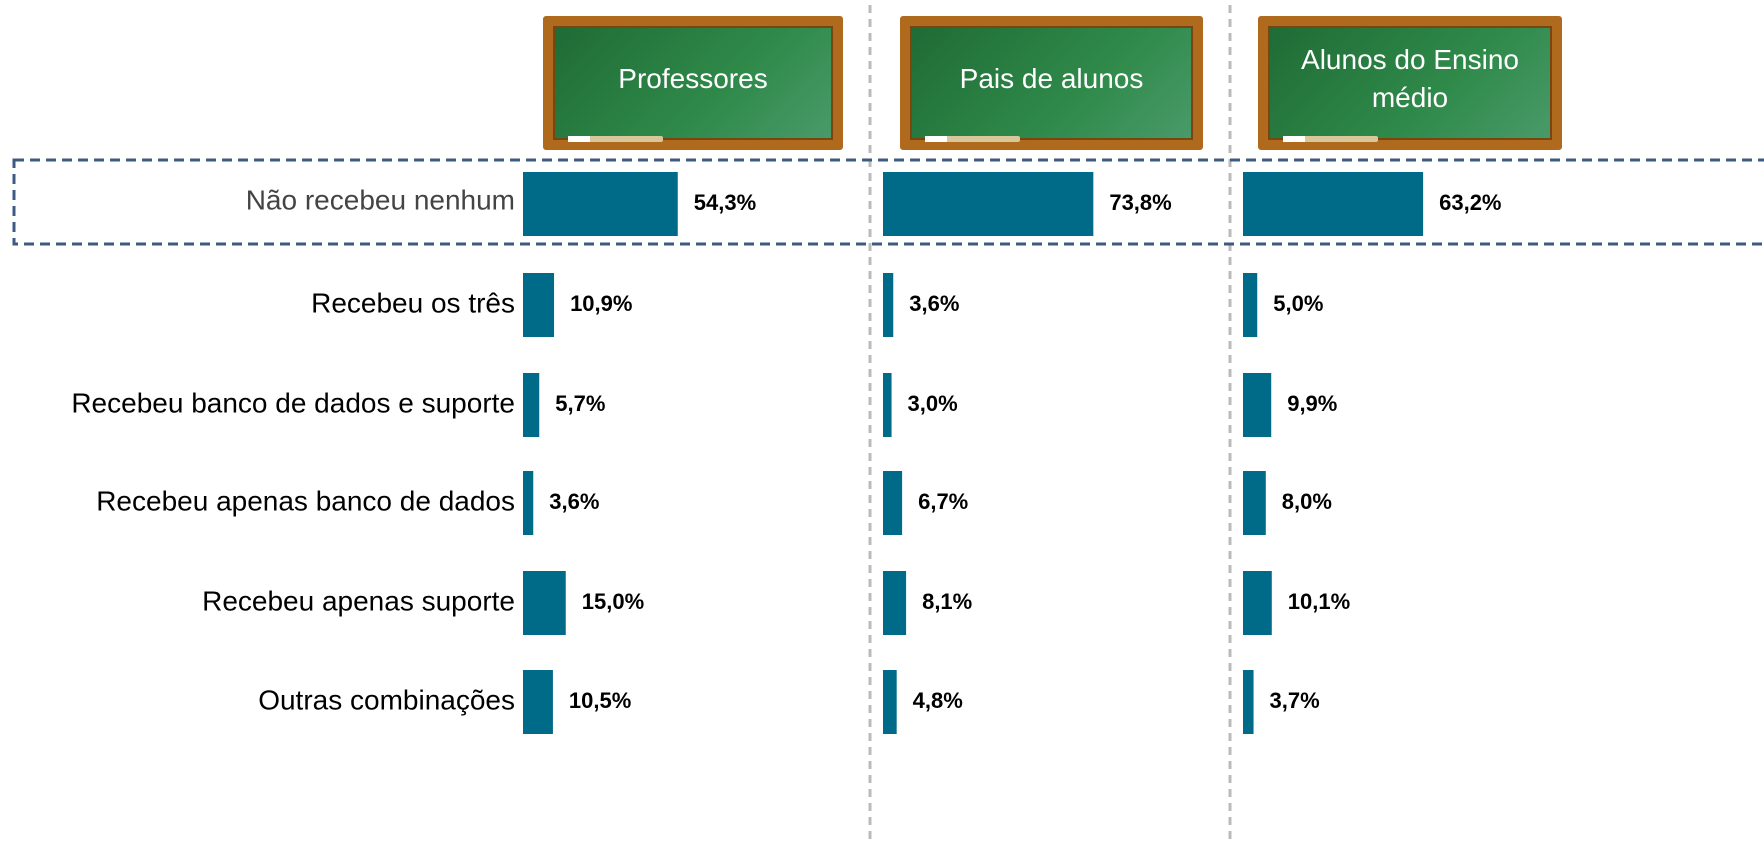 The height and width of the screenshot is (845, 1764). What do you see at coordinates (933, 403) in the screenshot?
I see `value-label: 3,0%` at bounding box center [933, 403].